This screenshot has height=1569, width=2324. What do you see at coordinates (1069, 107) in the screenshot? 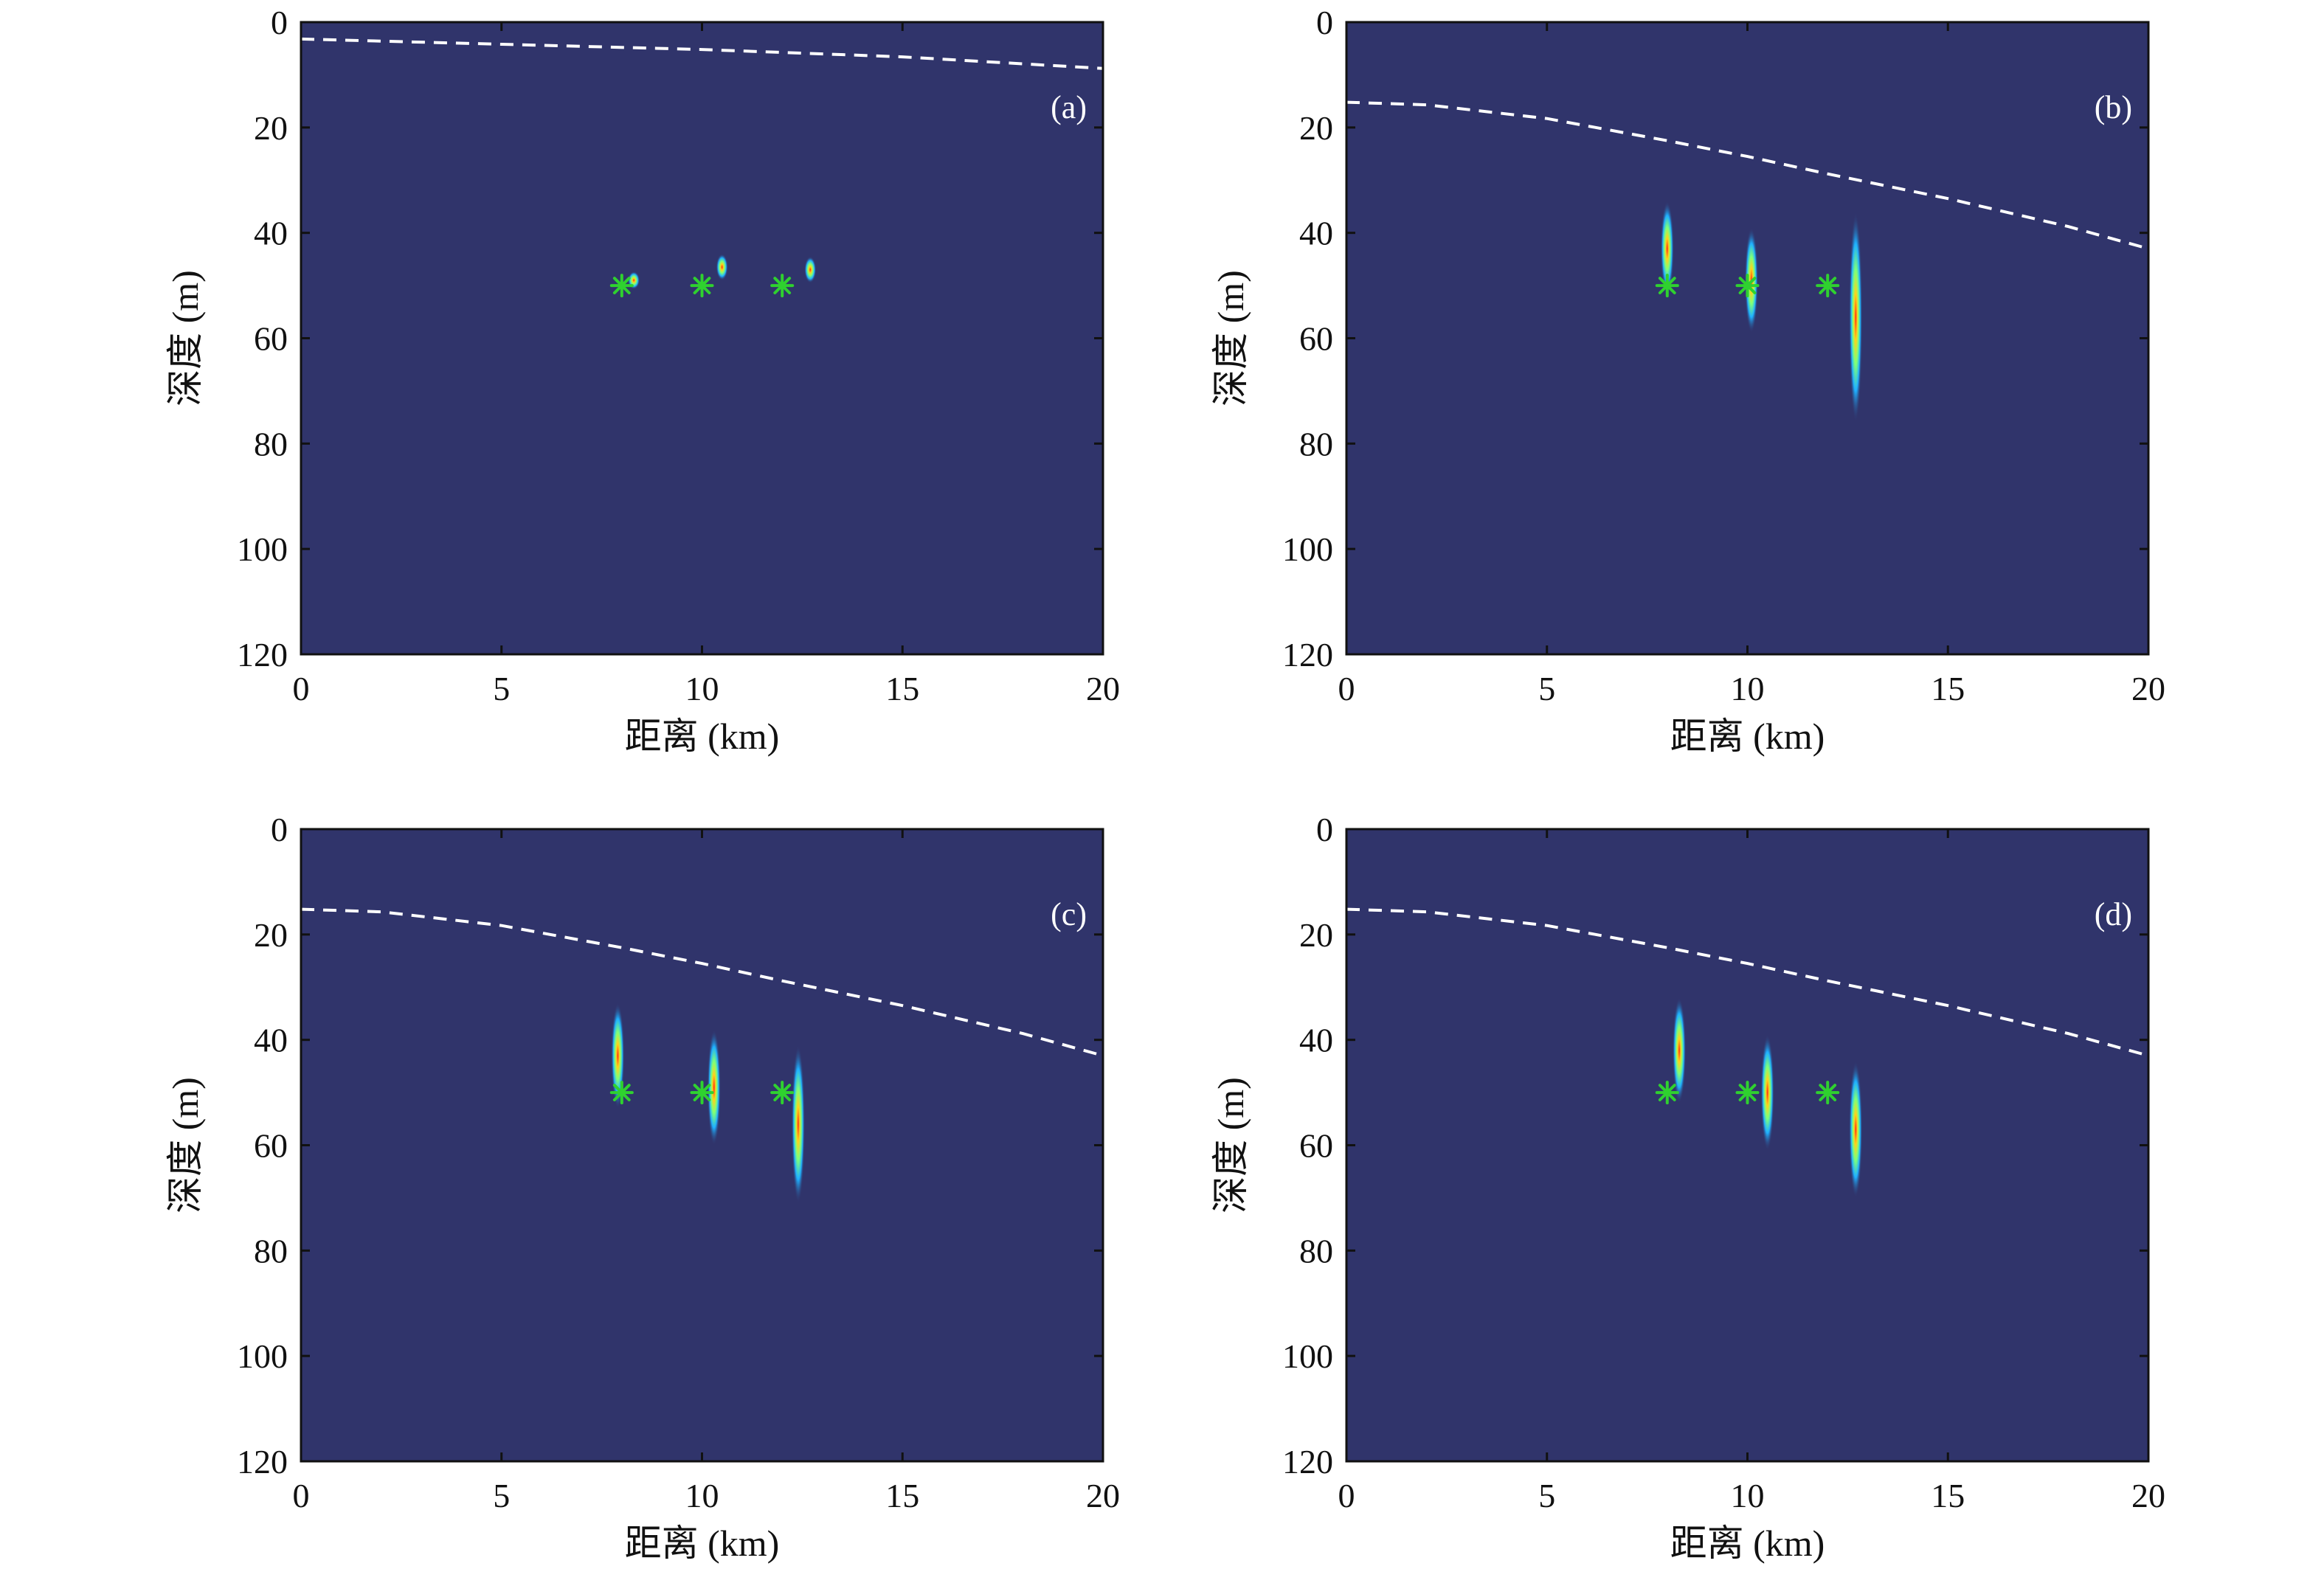
I see `panel-label: (a)` at bounding box center [1069, 107].